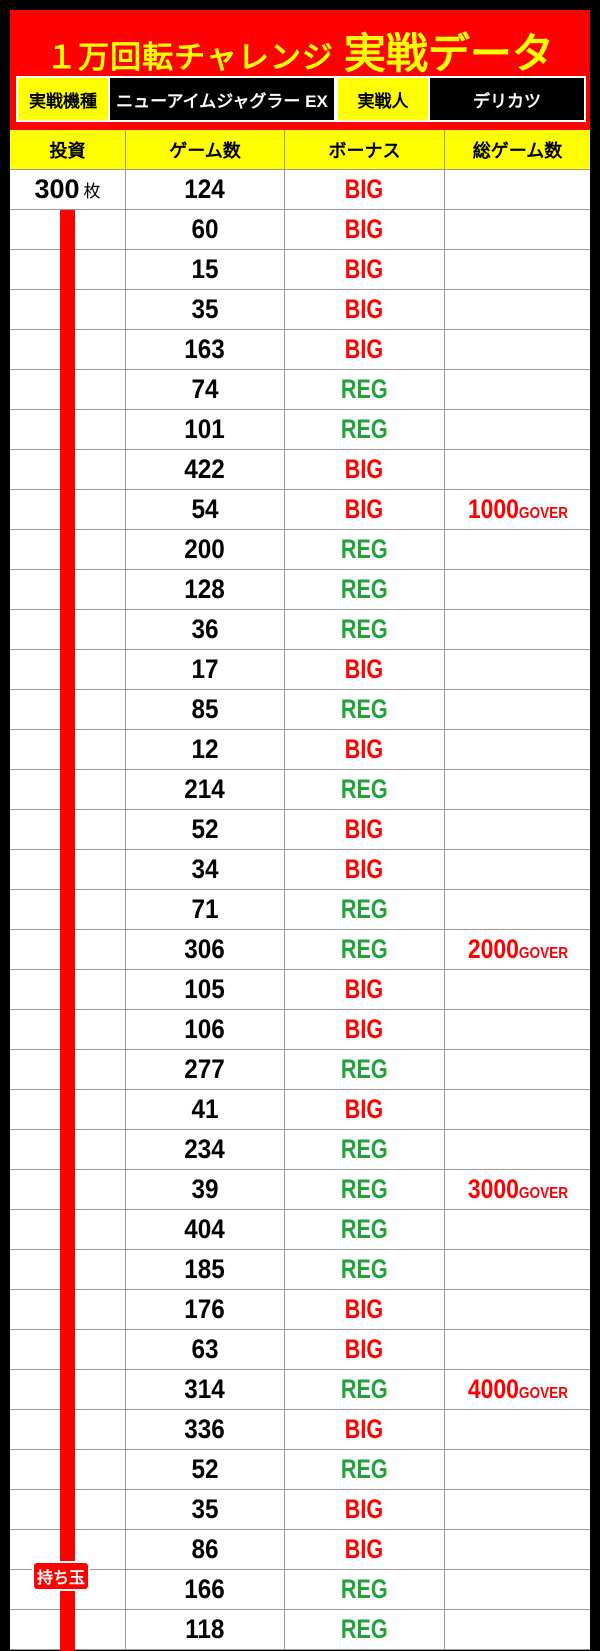 The width and height of the screenshot is (600, 1651). Describe the element at coordinates (300, 190) in the screenshot. I see `table-row: 300 枚 124 BIG` at that location.